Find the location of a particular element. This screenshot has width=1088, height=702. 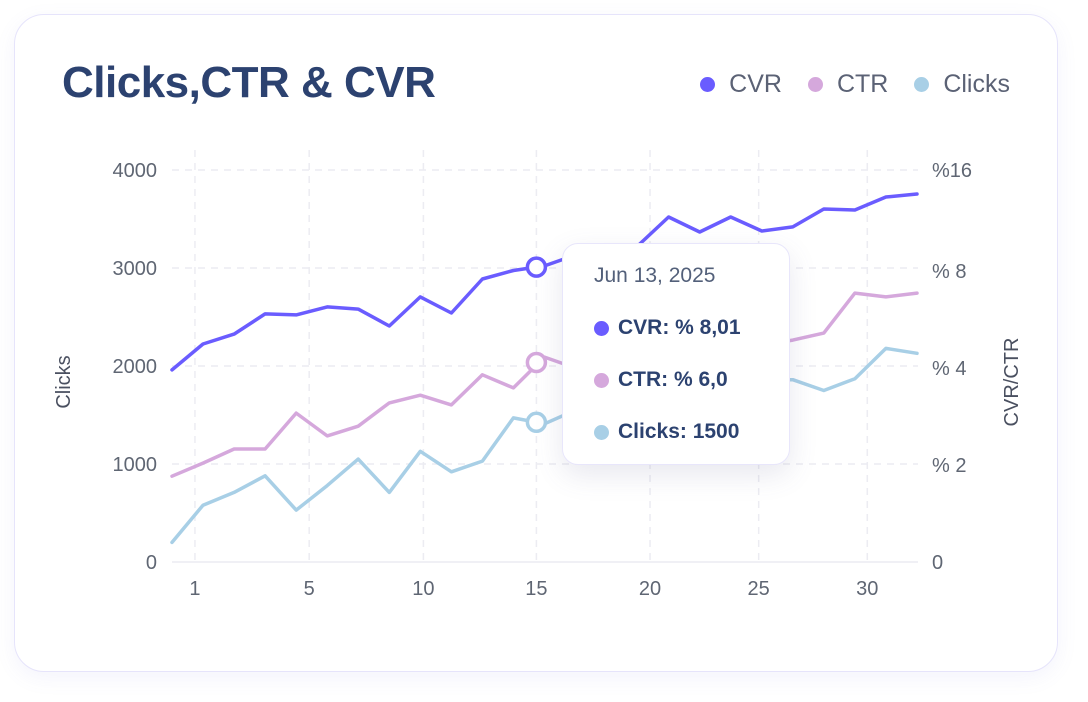

x-tick-label: 20 is located at coordinates (650, 589).